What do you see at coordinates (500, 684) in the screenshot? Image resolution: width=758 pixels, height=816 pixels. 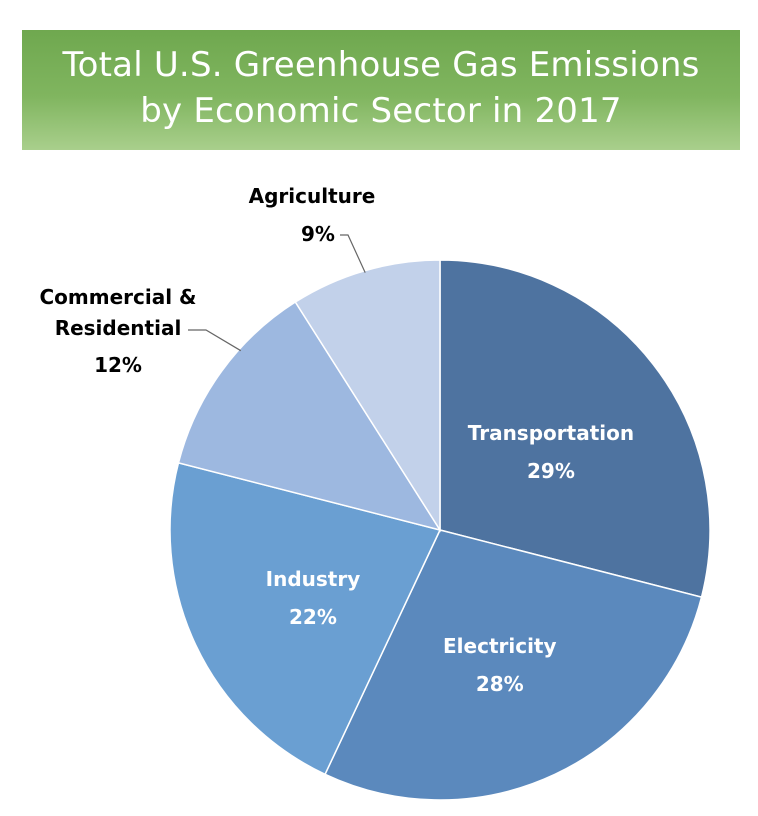 I see `slice-value-electricity: 28%` at bounding box center [500, 684].